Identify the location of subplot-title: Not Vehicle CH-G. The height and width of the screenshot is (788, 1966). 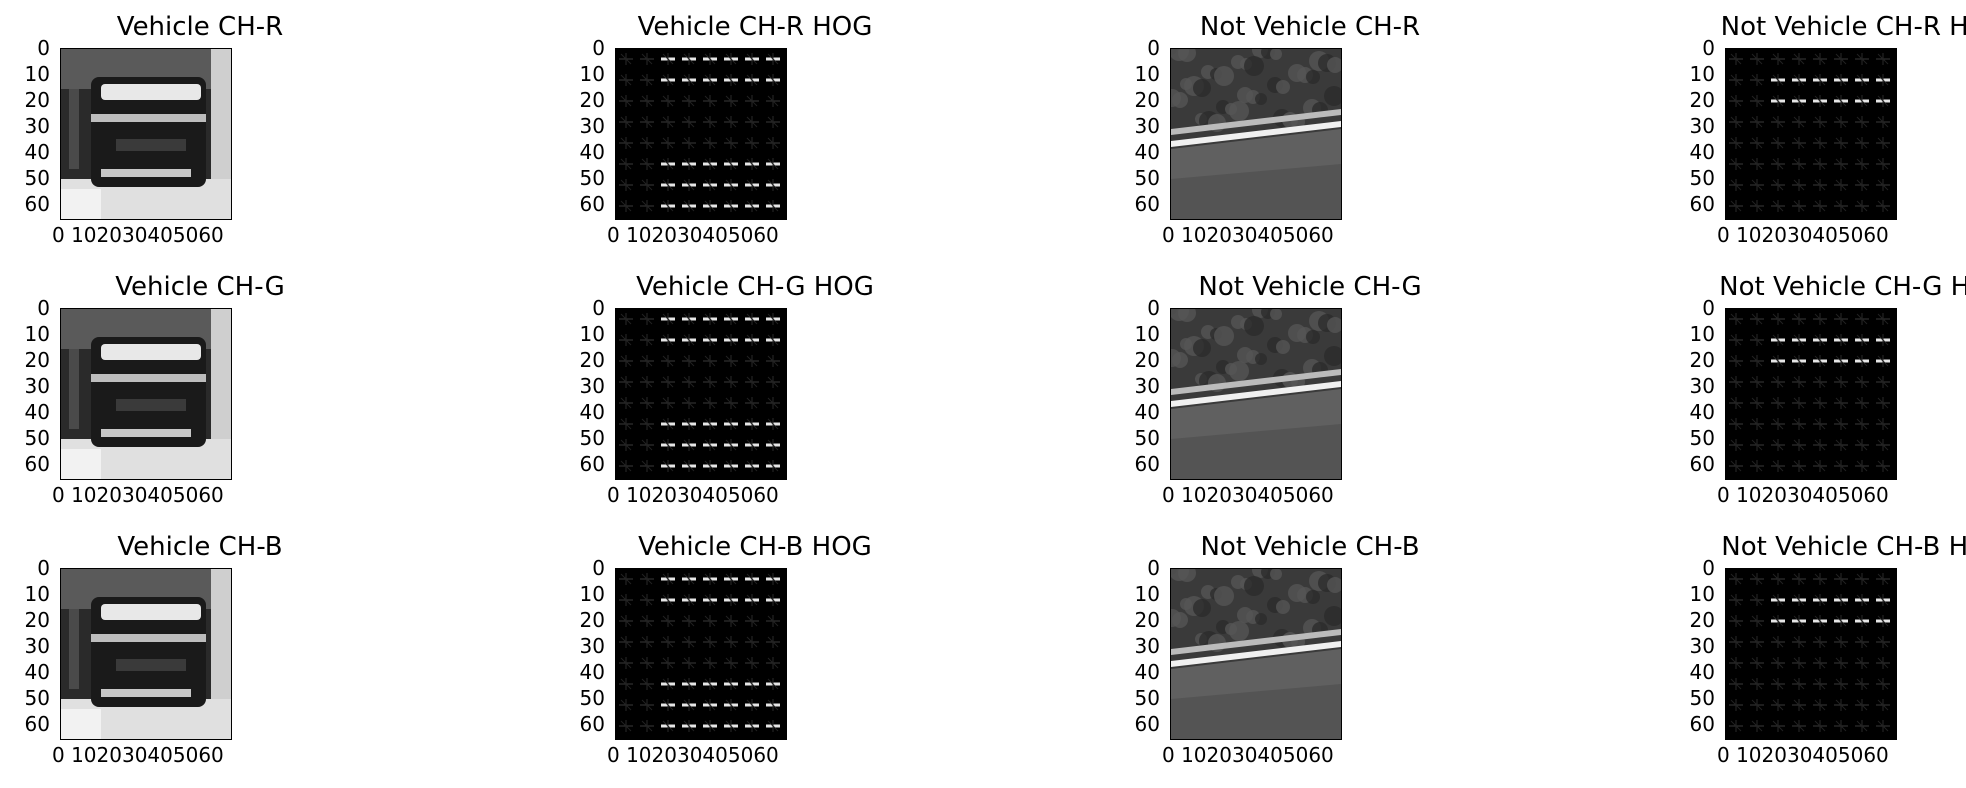
(1310, 287).